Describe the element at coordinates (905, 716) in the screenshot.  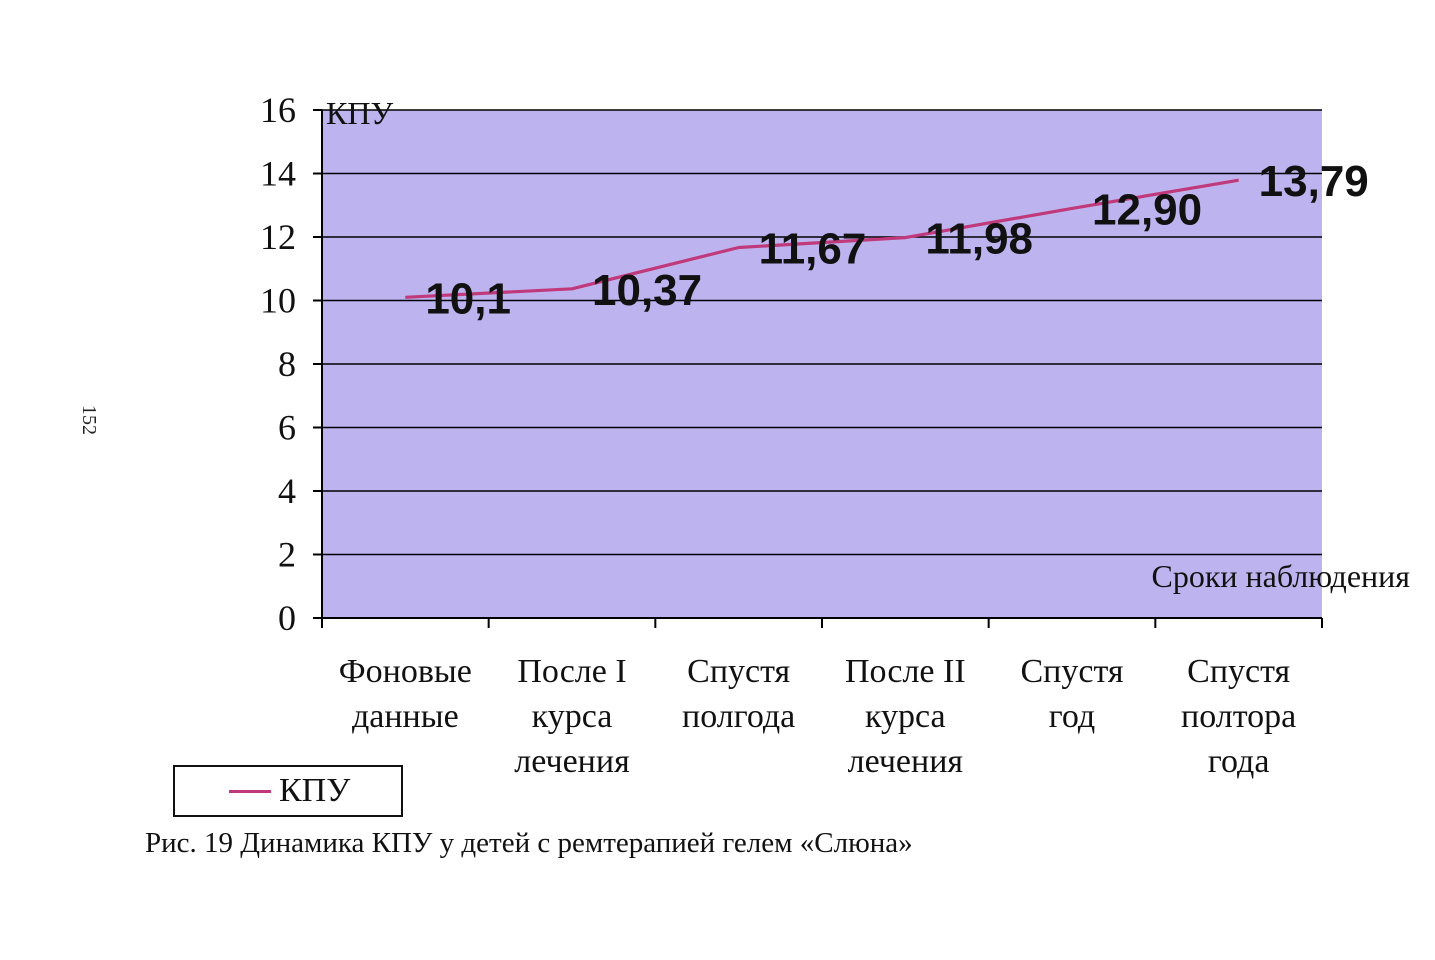
I see `x-tick-label: После II курса лечения` at that location.